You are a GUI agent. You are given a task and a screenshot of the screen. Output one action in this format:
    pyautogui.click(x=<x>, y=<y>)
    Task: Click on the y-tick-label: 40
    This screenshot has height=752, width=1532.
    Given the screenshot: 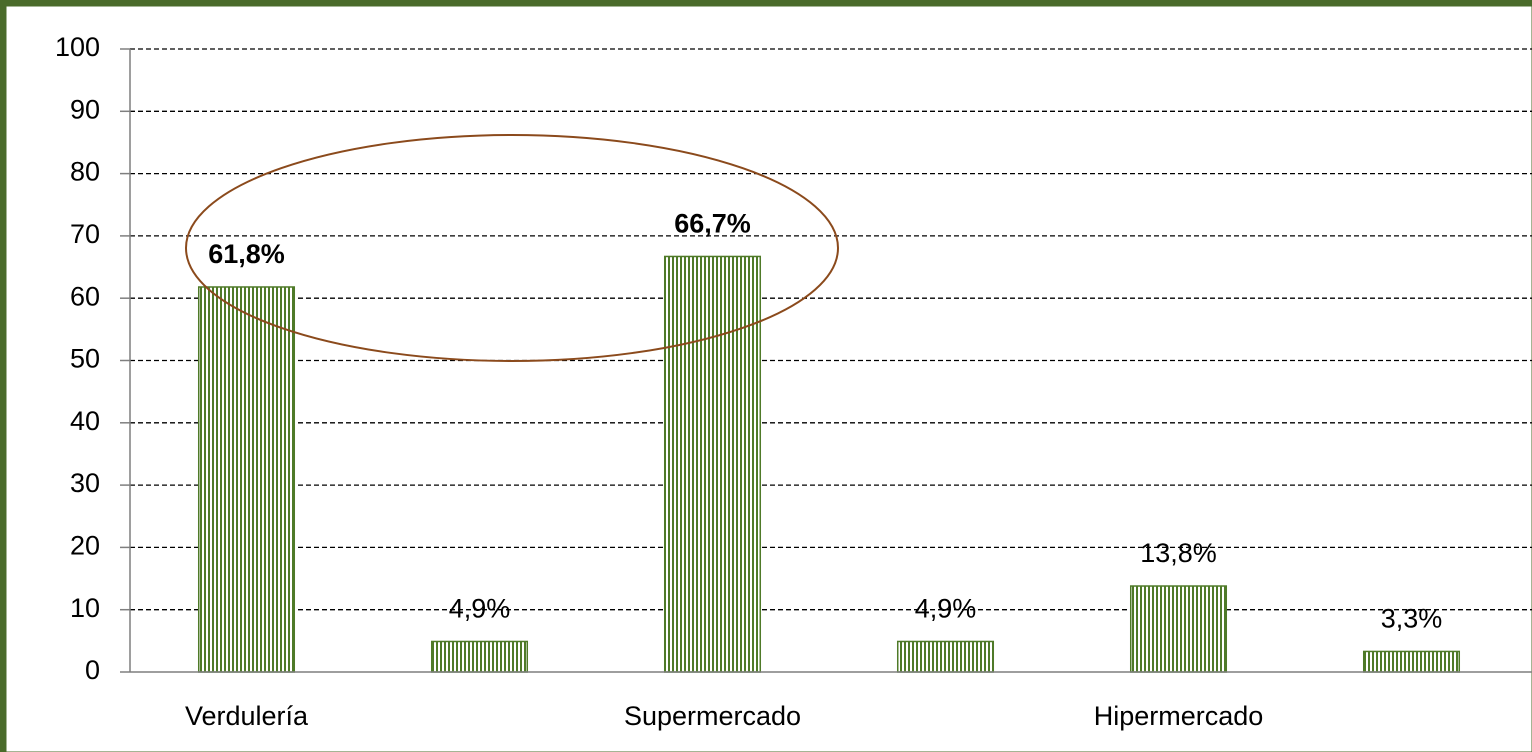 What is the action you would take?
    pyautogui.click(x=85, y=421)
    